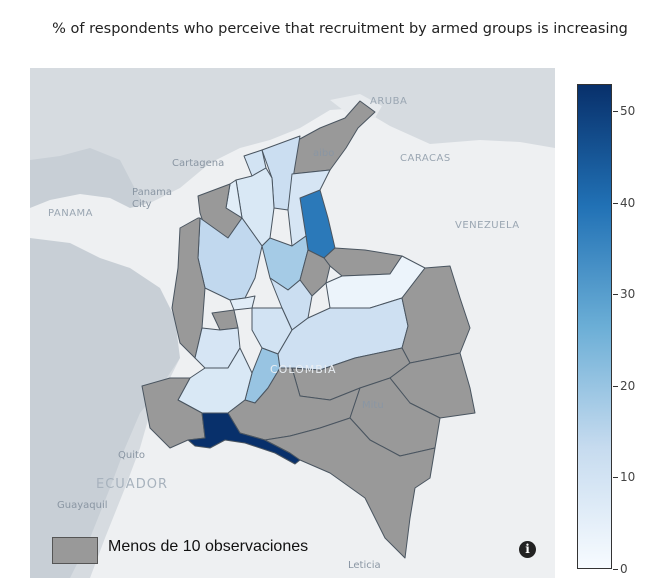  What do you see at coordinates (628, 386) in the screenshot?
I see `colorbar-tick-label: 20` at bounding box center [628, 386].